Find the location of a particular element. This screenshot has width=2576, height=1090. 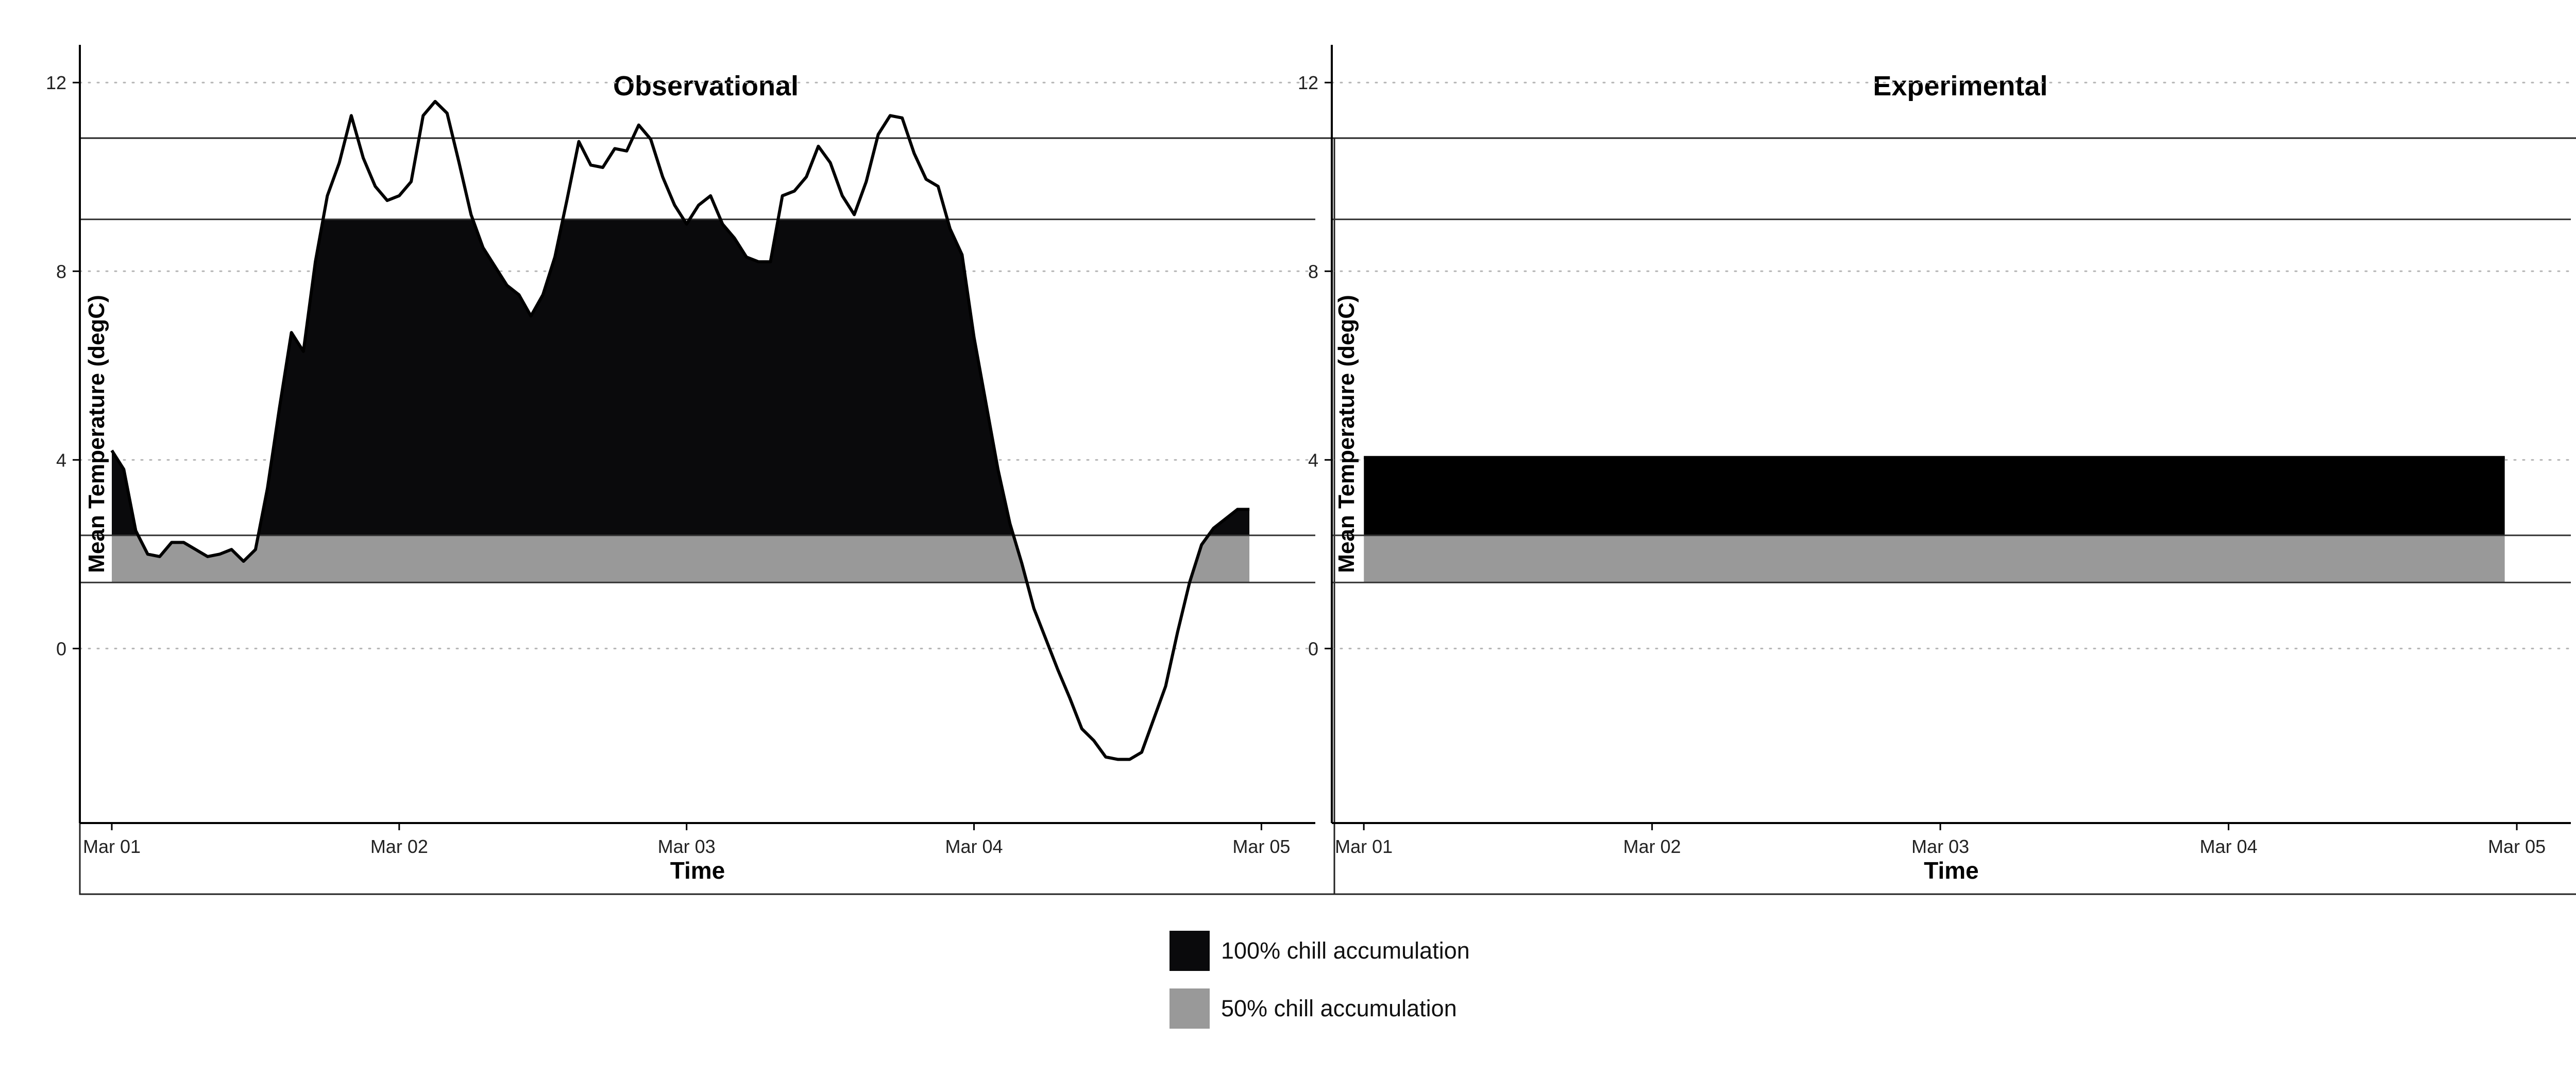

legend-label-full-chill: 100% chill accumulation is located at coordinates (1345, 950).